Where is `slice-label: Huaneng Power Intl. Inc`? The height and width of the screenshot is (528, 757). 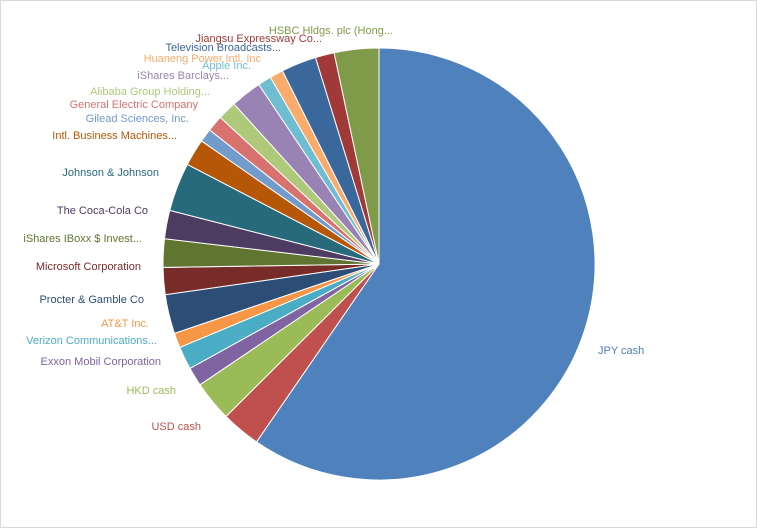 slice-label: Huaneng Power Intl. Inc is located at coordinates (203, 59).